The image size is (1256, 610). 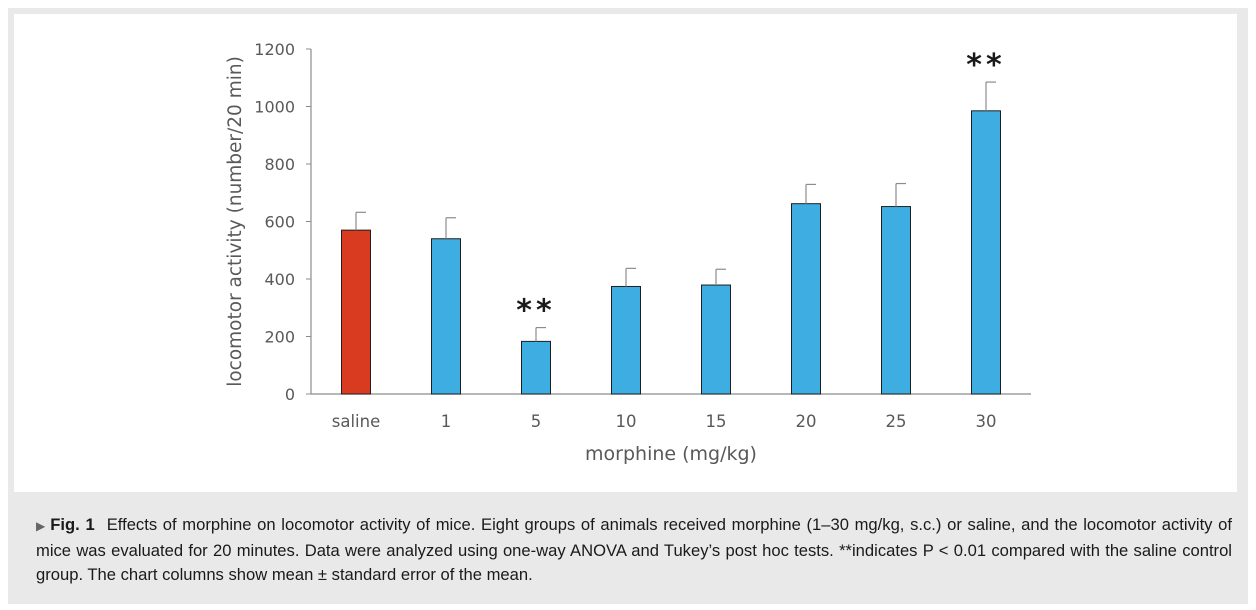 What do you see at coordinates (986, 421) in the screenshot?
I see `x-tick-label: 30` at bounding box center [986, 421].